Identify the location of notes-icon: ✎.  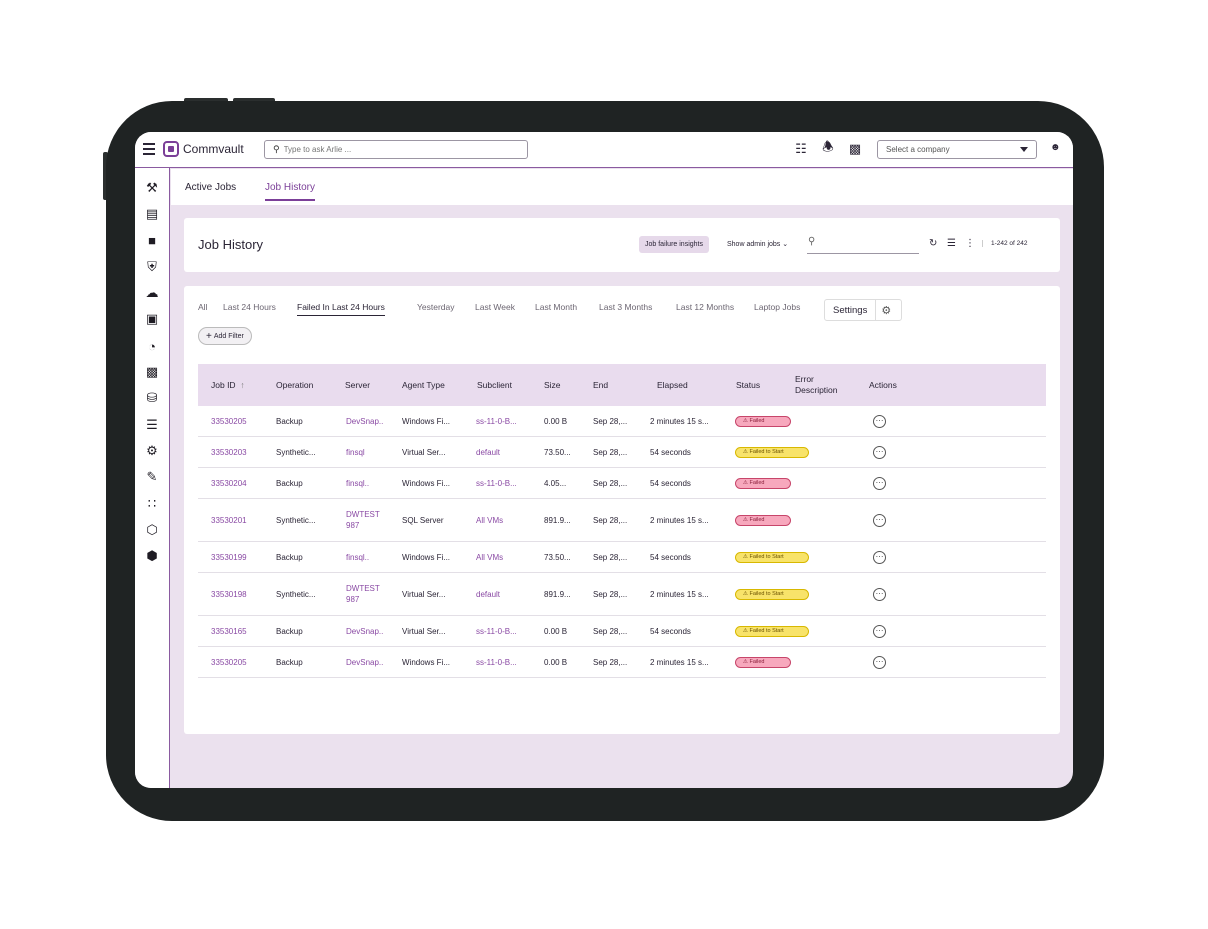
(152, 476).